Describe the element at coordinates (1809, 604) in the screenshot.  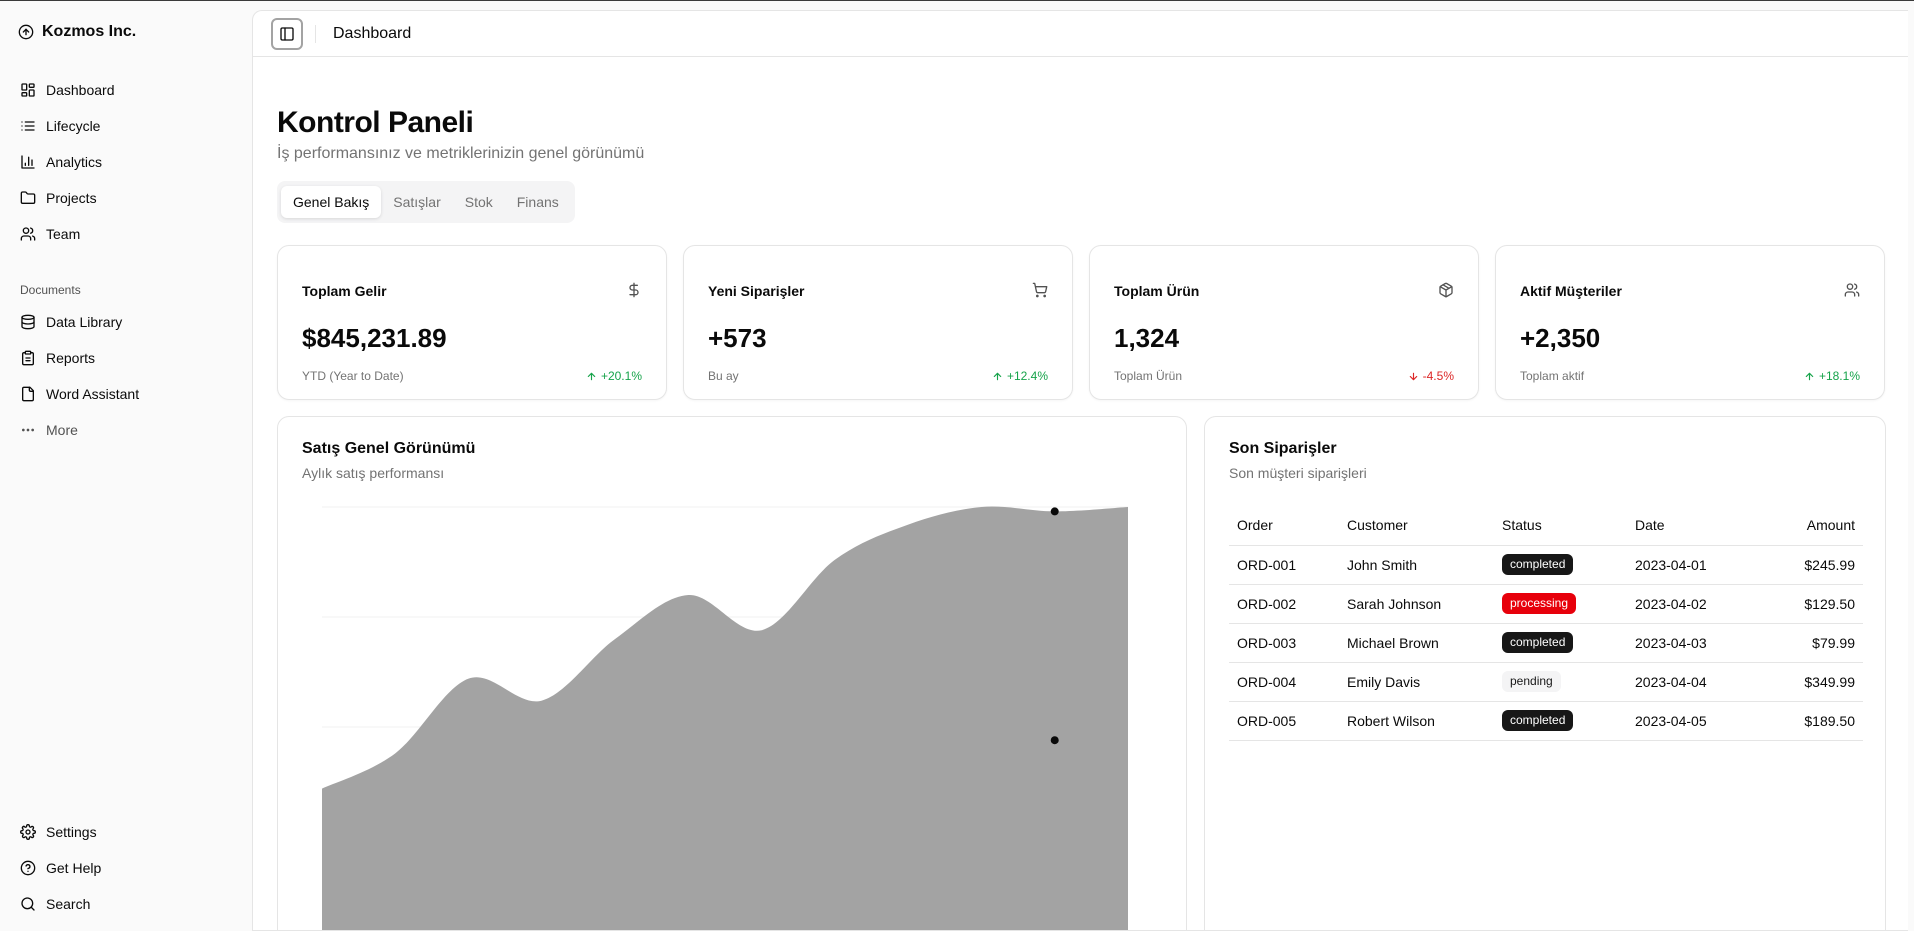
I see `order-amount: $129.50` at that location.